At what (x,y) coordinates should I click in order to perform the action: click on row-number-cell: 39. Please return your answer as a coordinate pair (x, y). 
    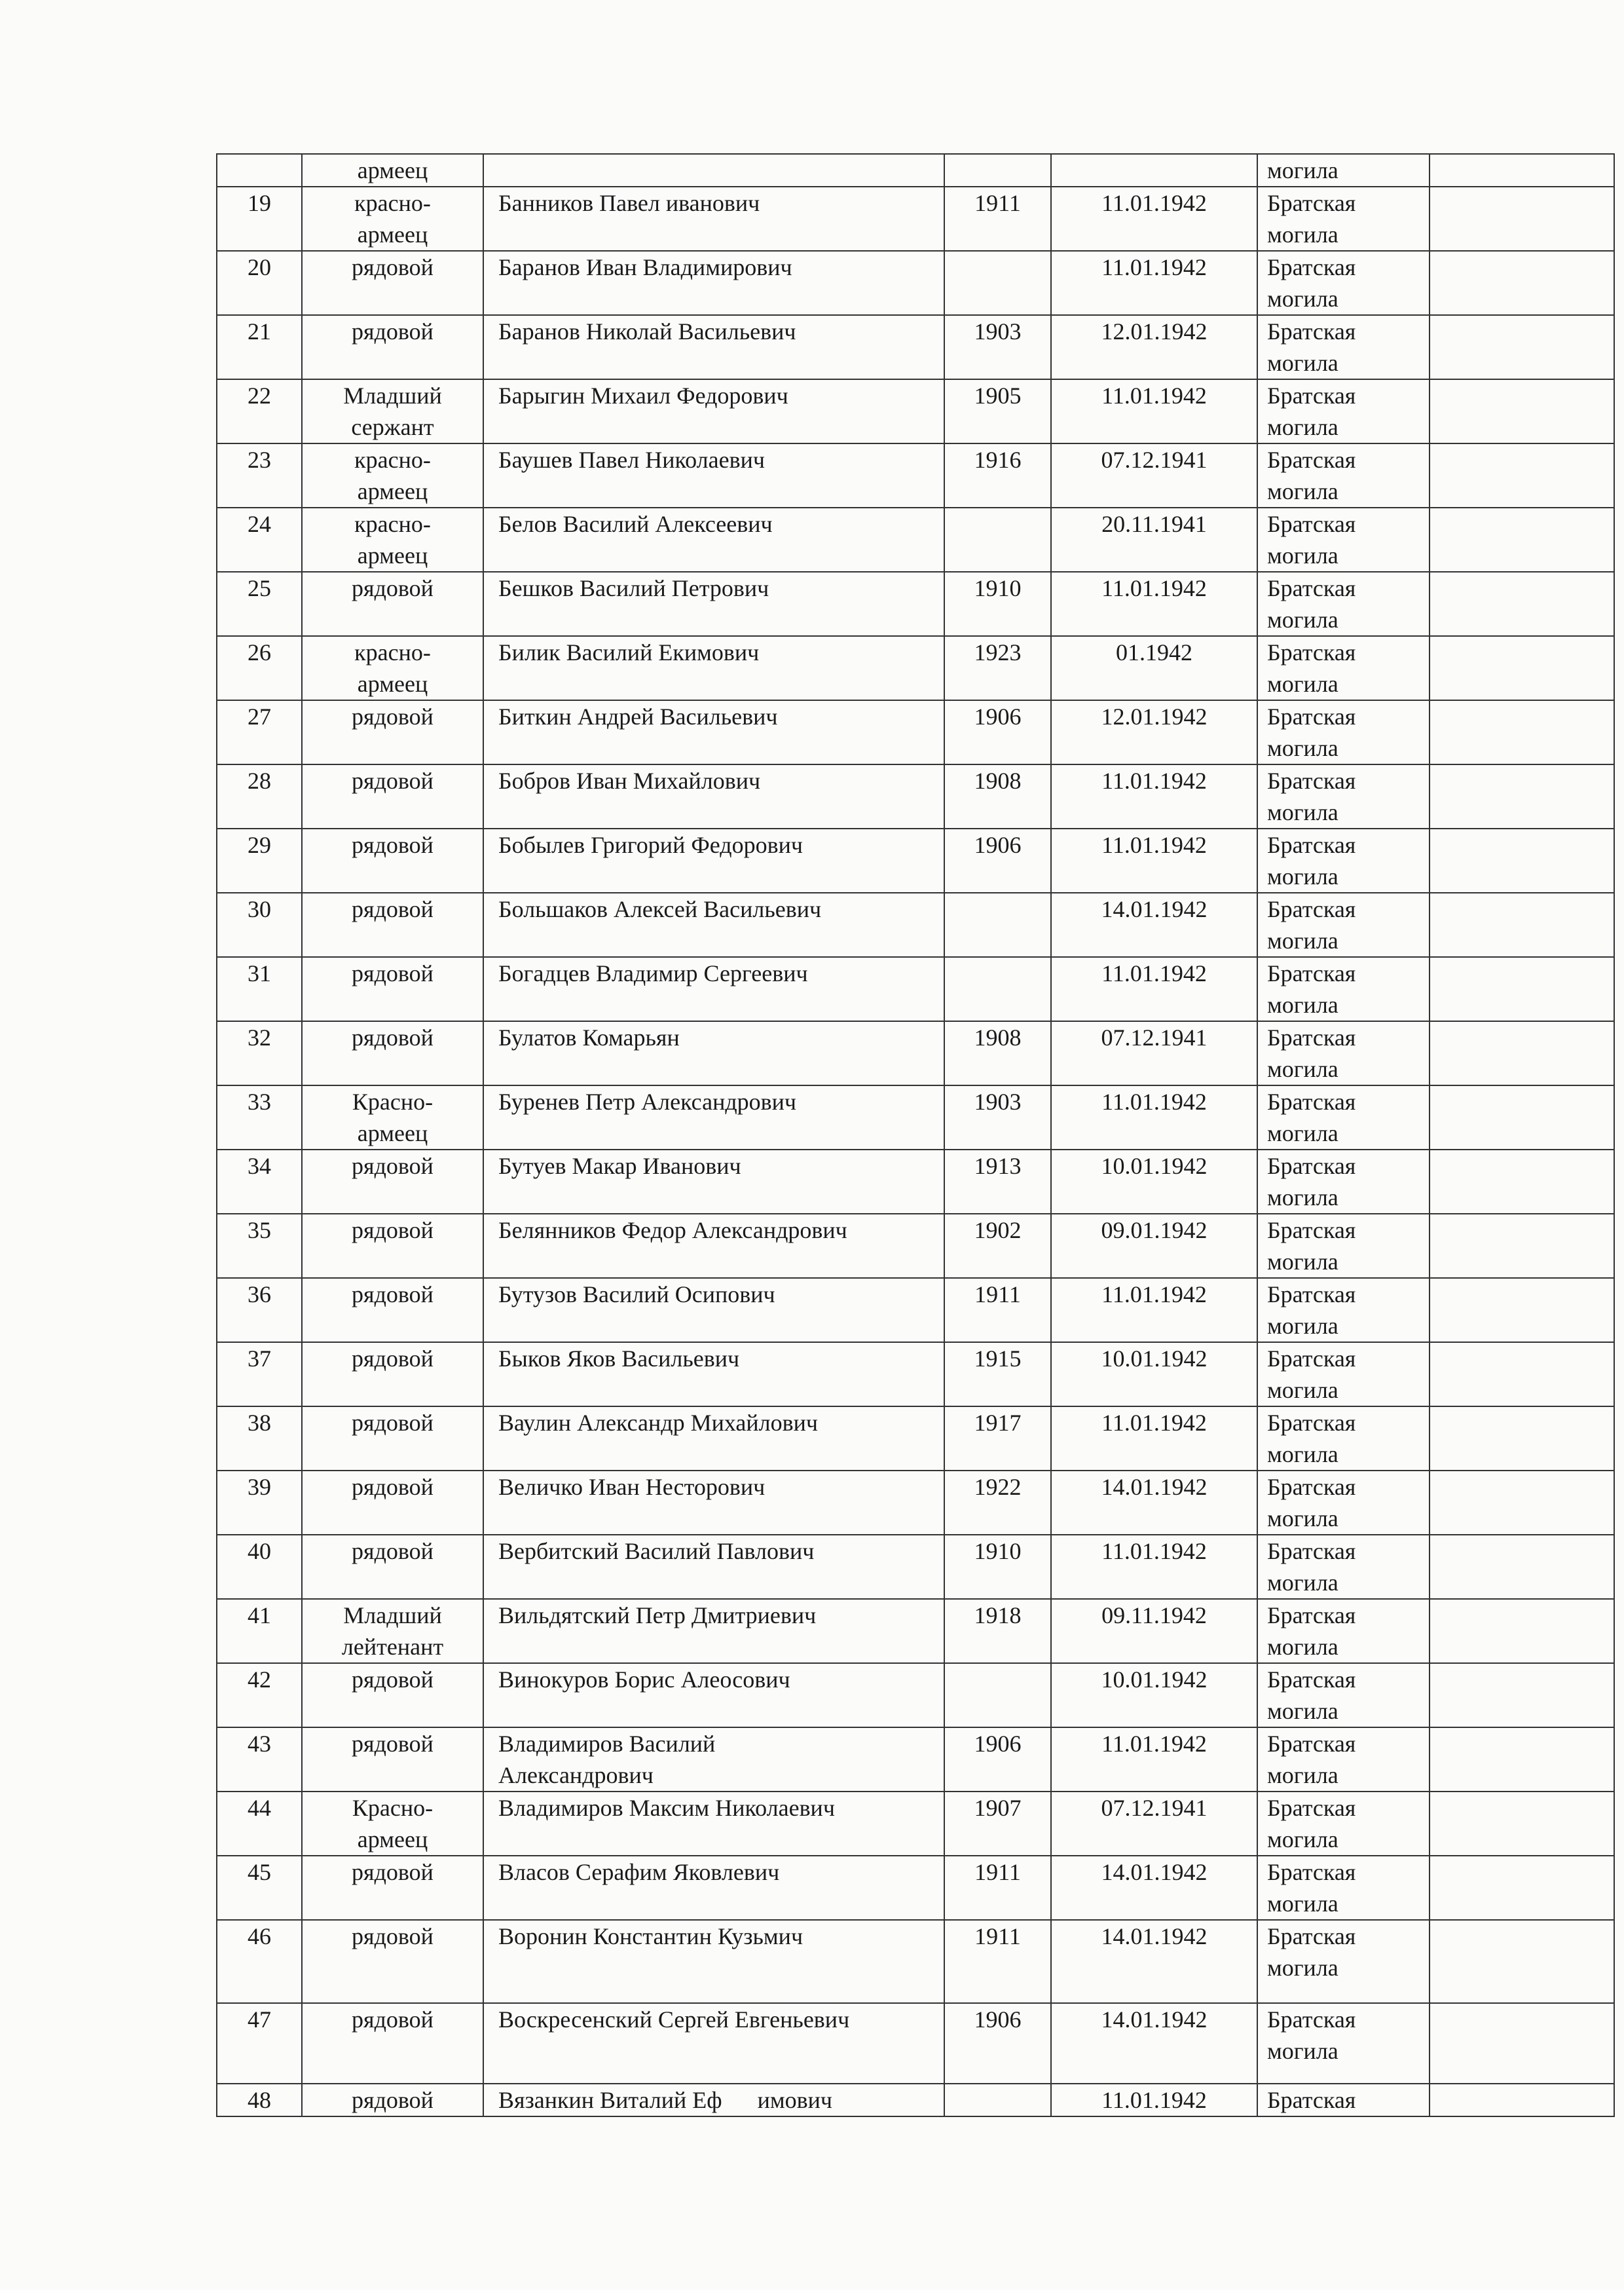
    Looking at the image, I should click on (259, 1503).